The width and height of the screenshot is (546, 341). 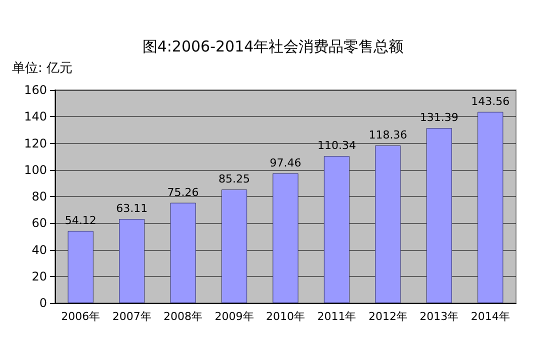 What do you see at coordinates (388, 135) in the screenshot?
I see `data-label: 118.36` at bounding box center [388, 135].